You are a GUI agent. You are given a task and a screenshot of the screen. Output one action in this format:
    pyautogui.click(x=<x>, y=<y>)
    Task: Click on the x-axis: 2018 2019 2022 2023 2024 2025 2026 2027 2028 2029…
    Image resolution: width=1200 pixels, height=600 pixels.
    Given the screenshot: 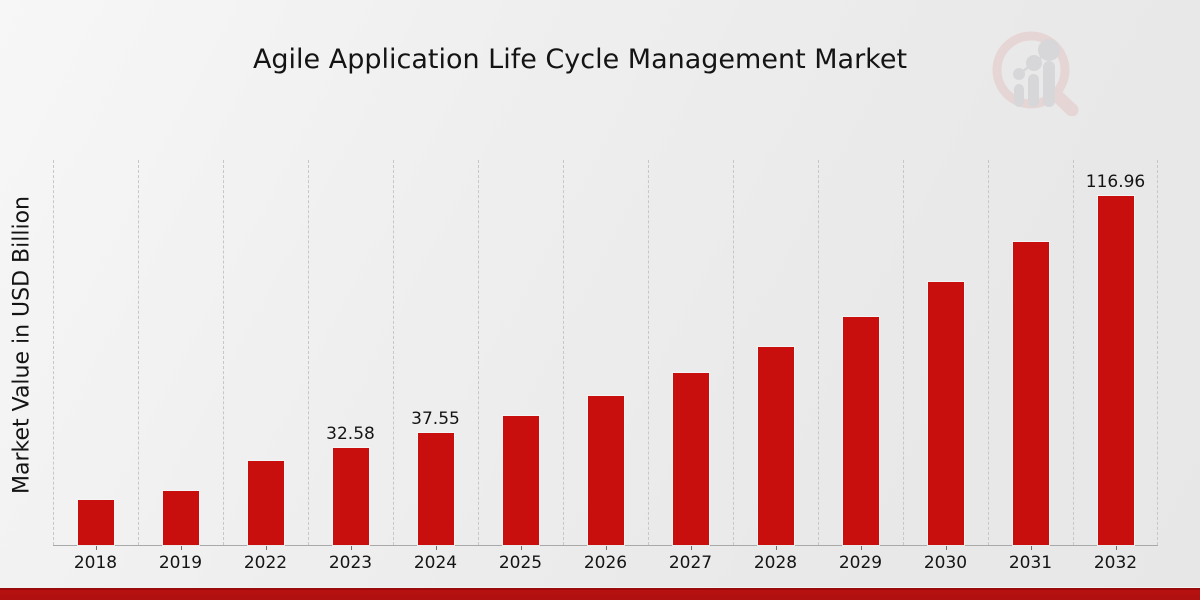 What is the action you would take?
    pyautogui.click(x=605, y=563)
    